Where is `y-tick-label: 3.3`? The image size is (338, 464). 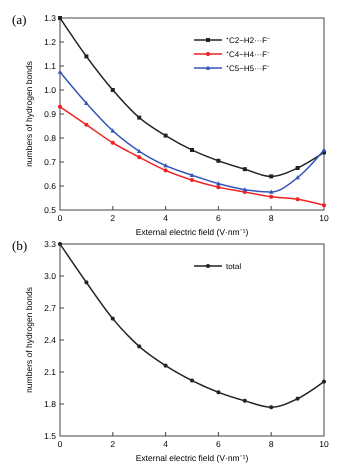 y-tick-label: 3.3 is located at coordinates (50, 244).